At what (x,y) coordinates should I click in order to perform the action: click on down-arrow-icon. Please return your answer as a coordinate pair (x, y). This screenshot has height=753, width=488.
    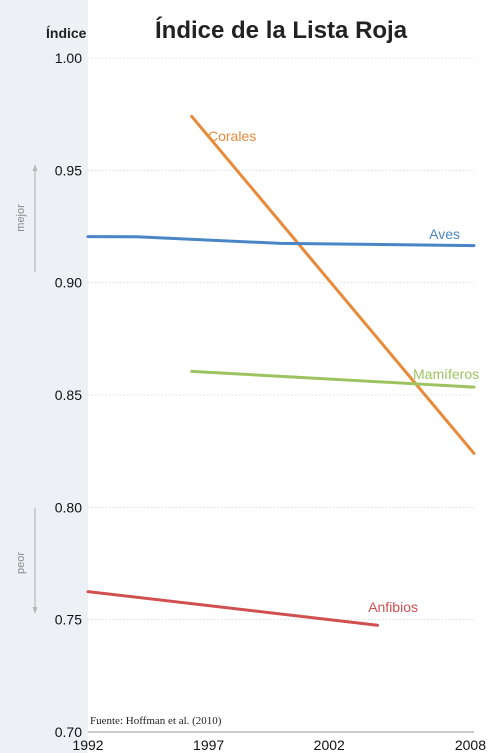
    Looking at the image, I should click on (35, 610).